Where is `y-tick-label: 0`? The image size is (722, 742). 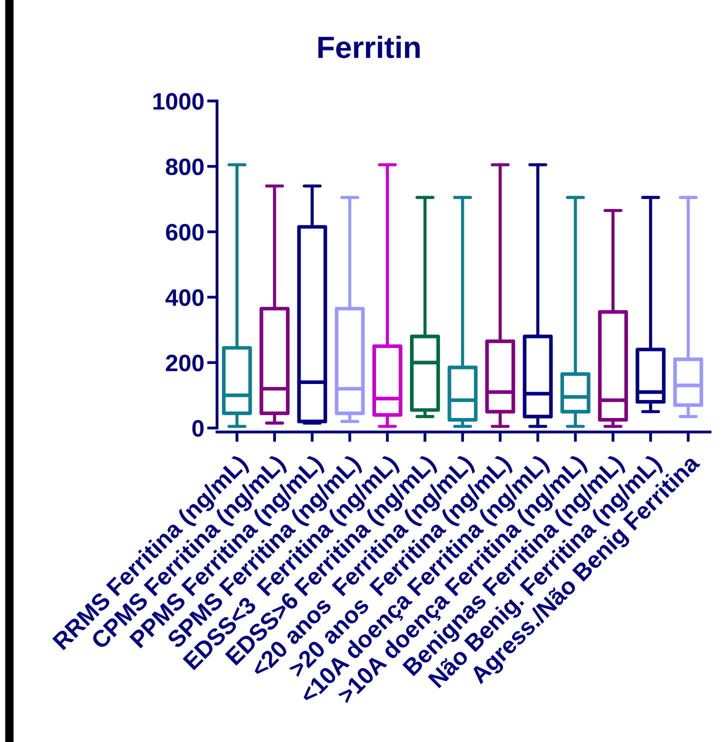
y-tick-label: 0 is located at coordinates (198, 428).